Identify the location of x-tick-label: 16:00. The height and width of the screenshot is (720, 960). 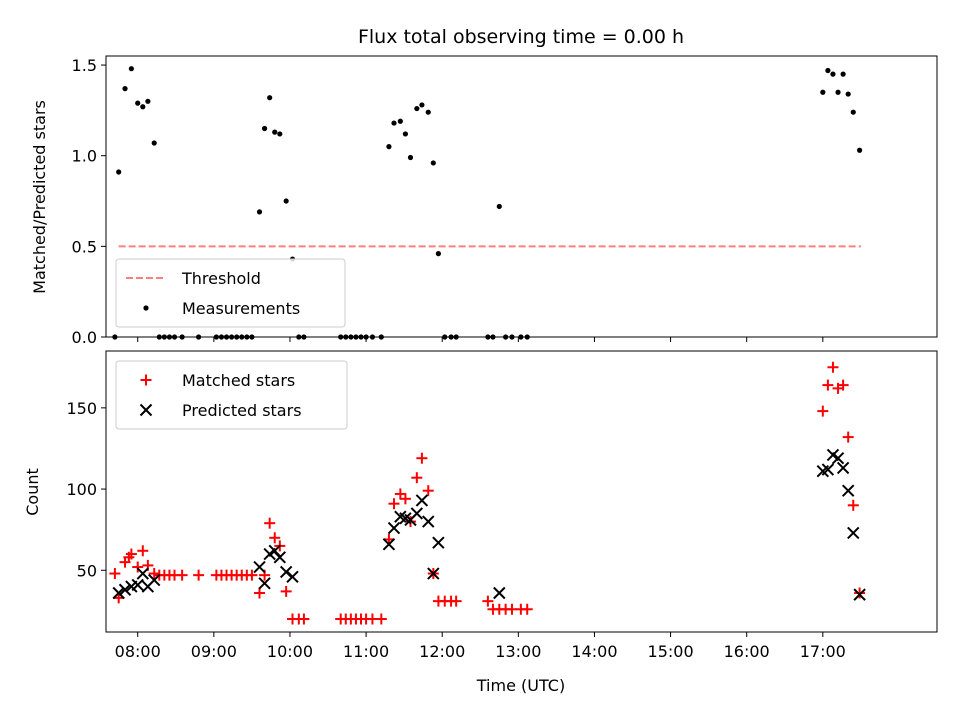
(747, 651).